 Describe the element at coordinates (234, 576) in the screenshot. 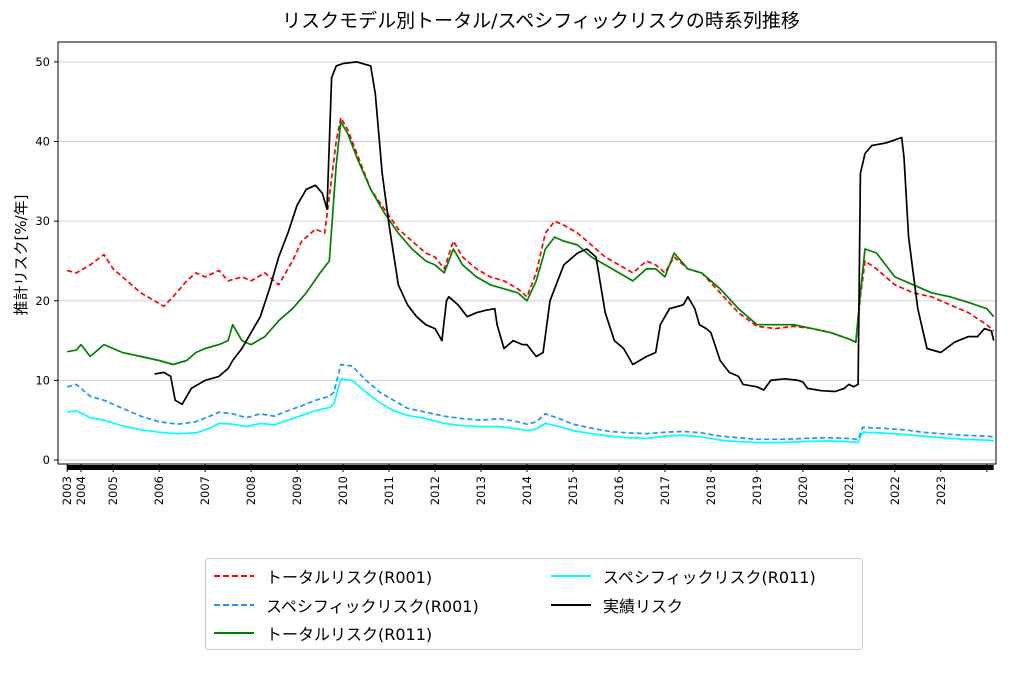

I see `legend-swatch-red-dashed` at that location.